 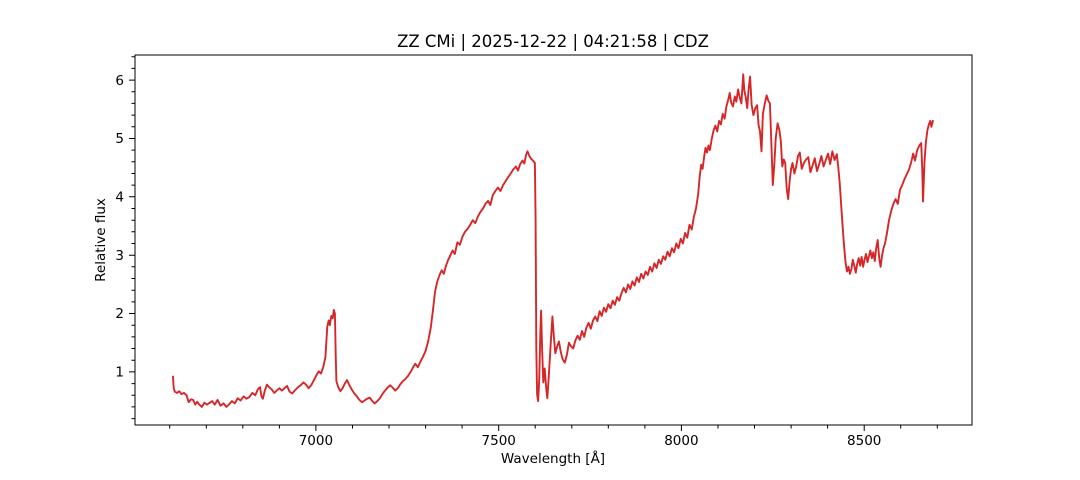 I want to click on x-axis-label: Wavelength [Å], so click(x=553, y=458).